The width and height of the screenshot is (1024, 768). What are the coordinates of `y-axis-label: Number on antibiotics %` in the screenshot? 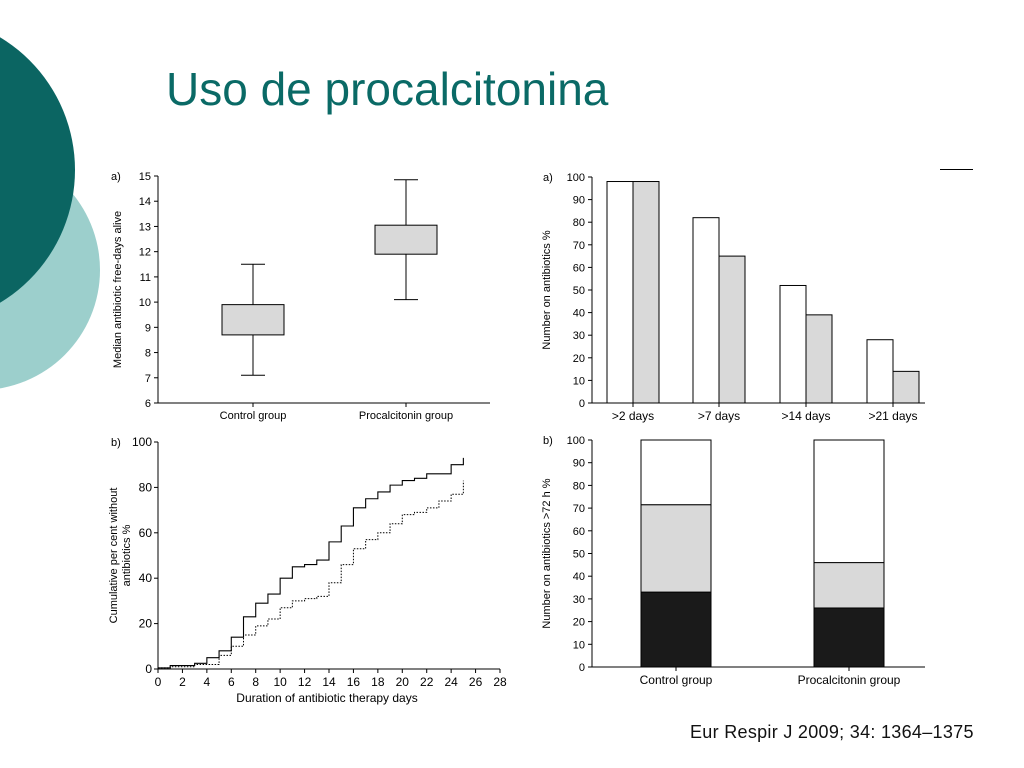 It's located at (547, 289).